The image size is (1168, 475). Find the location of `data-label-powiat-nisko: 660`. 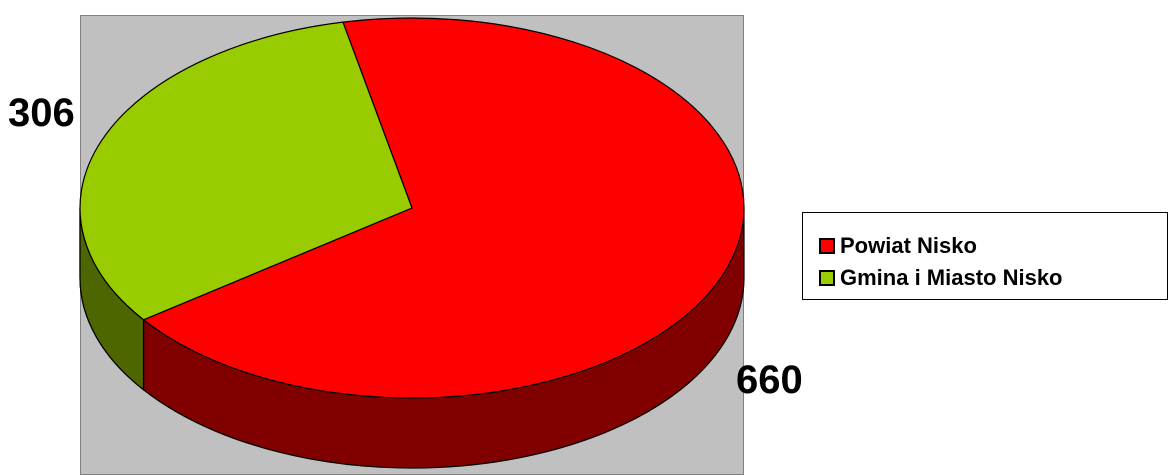

data-label-powiat-nisko: 660 is located at coordinates (769, 380).